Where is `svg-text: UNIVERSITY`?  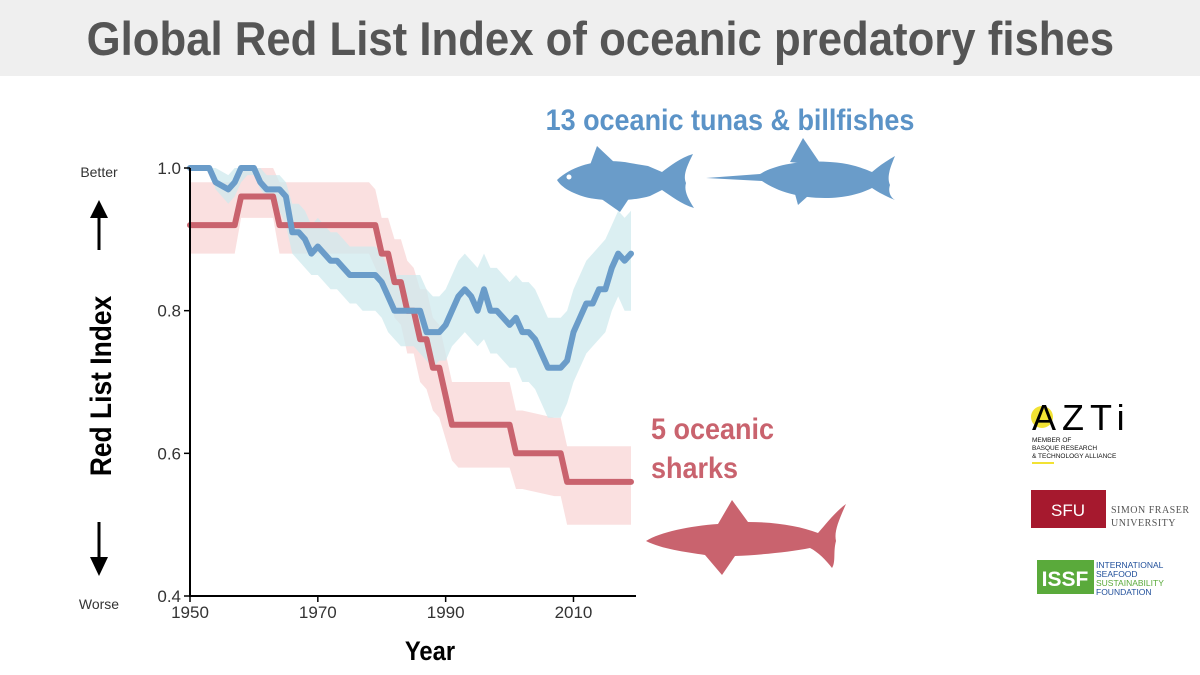 svg-text: UNIVERSITY is located at coordinates (1143, 523).